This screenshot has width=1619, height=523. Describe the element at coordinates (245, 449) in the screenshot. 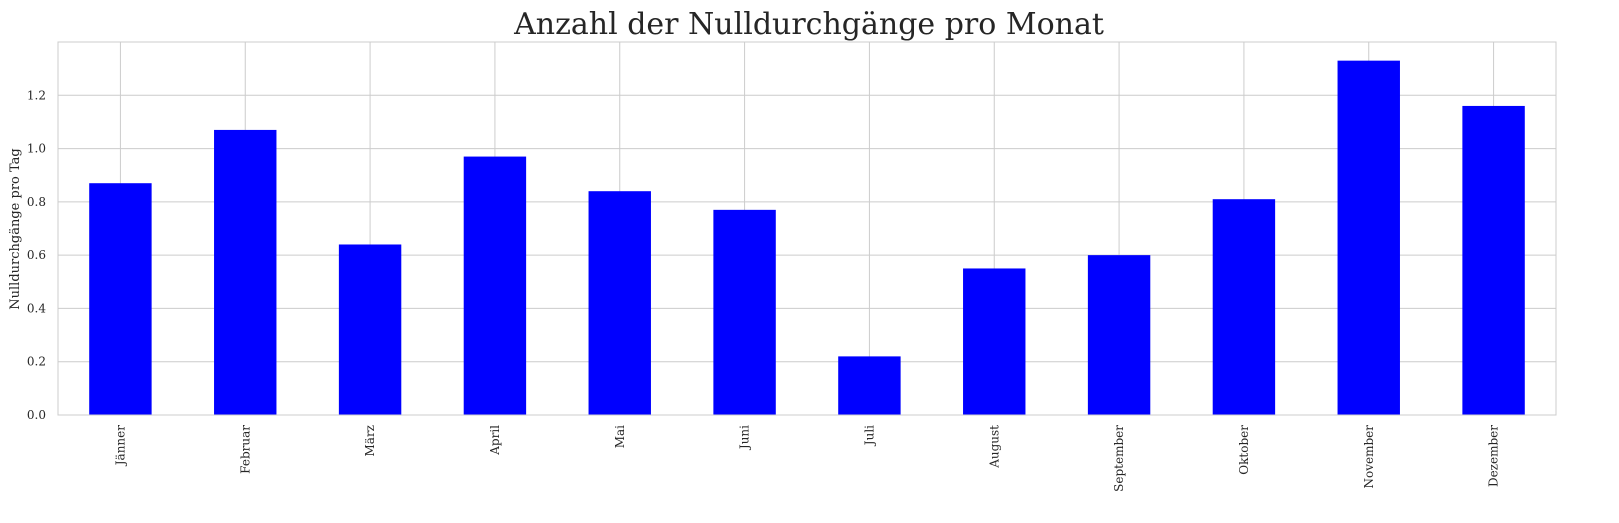

I see `x-tick-label: Februar` at that location.